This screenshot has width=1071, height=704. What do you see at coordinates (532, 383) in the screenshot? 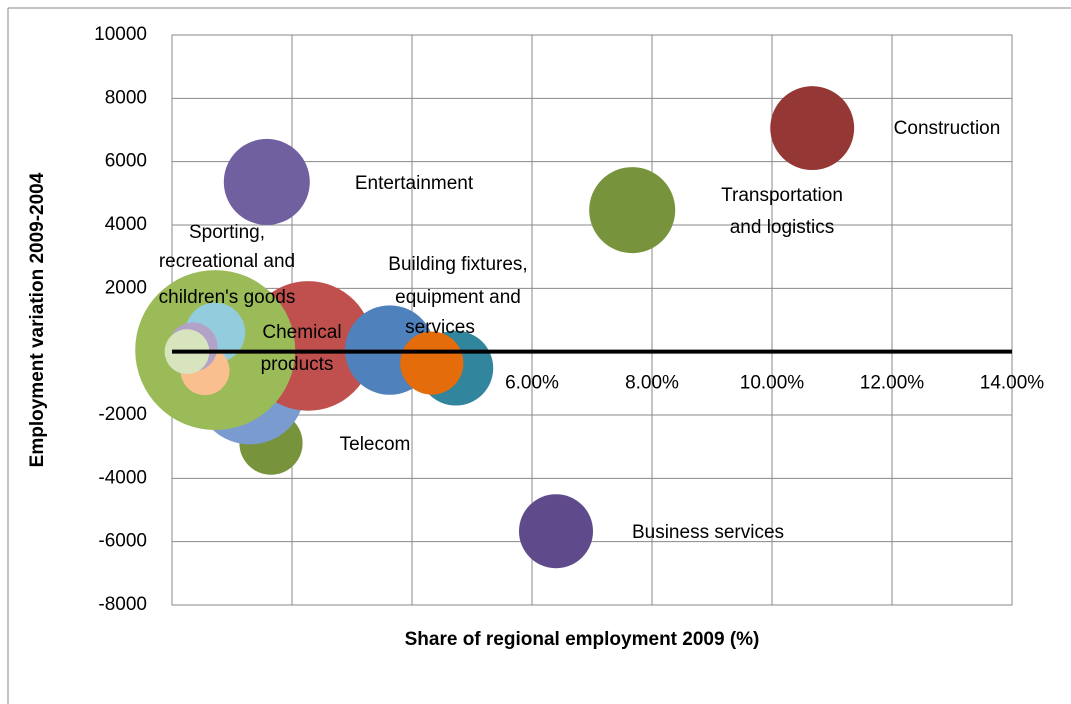
I see `x-tick-label: 6.00%` at bounding box center [532, 383].